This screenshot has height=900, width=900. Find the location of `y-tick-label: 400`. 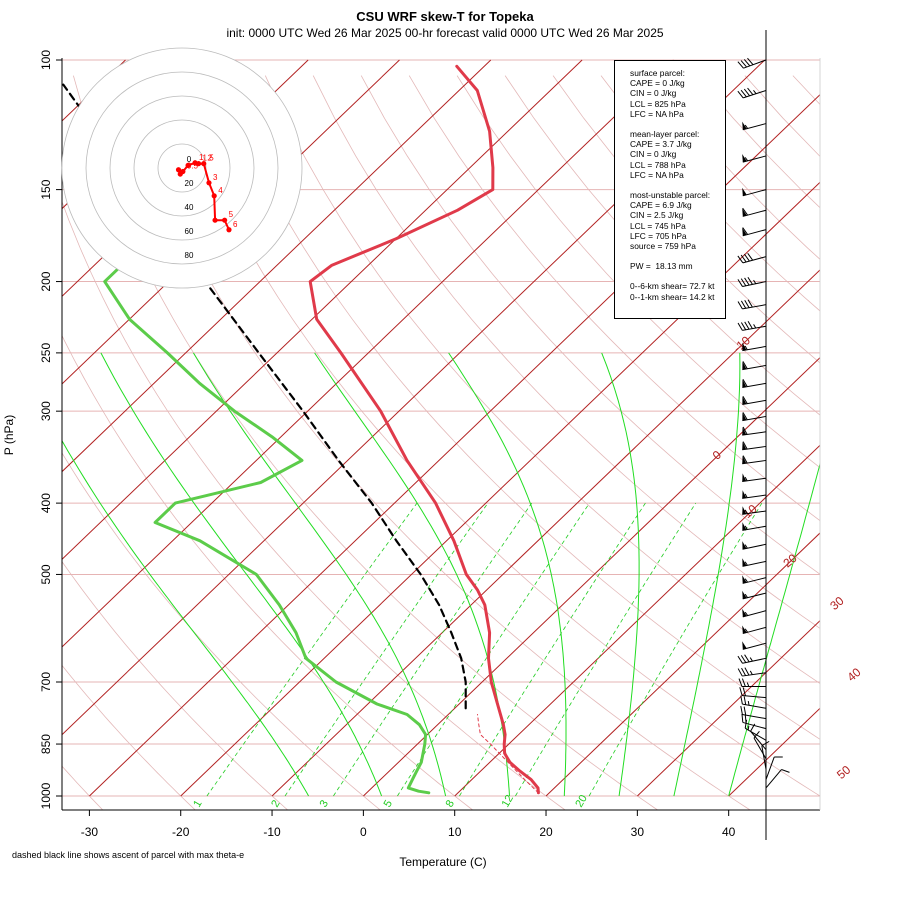

y-tick-label: 400 is located at coordinates (46, 503).